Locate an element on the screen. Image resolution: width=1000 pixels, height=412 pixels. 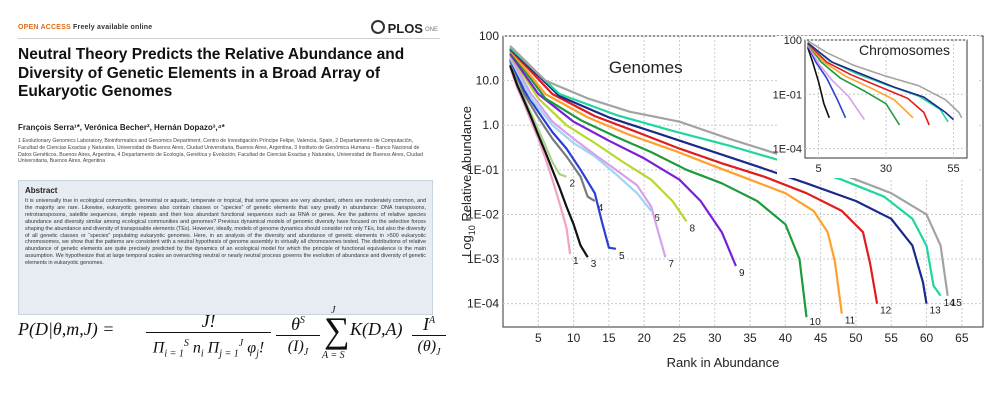
y-tick-label: 1E-04 is located at coordinates (483, 304).